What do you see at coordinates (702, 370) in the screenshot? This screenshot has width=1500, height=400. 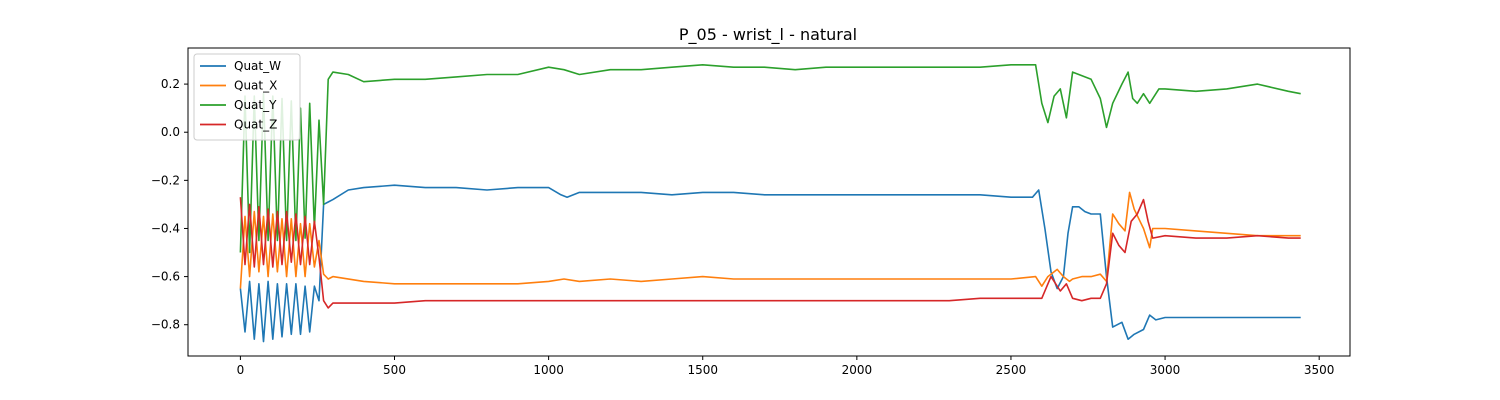 I see `x-tick-label: 1500` at bounding box center [702, 370].